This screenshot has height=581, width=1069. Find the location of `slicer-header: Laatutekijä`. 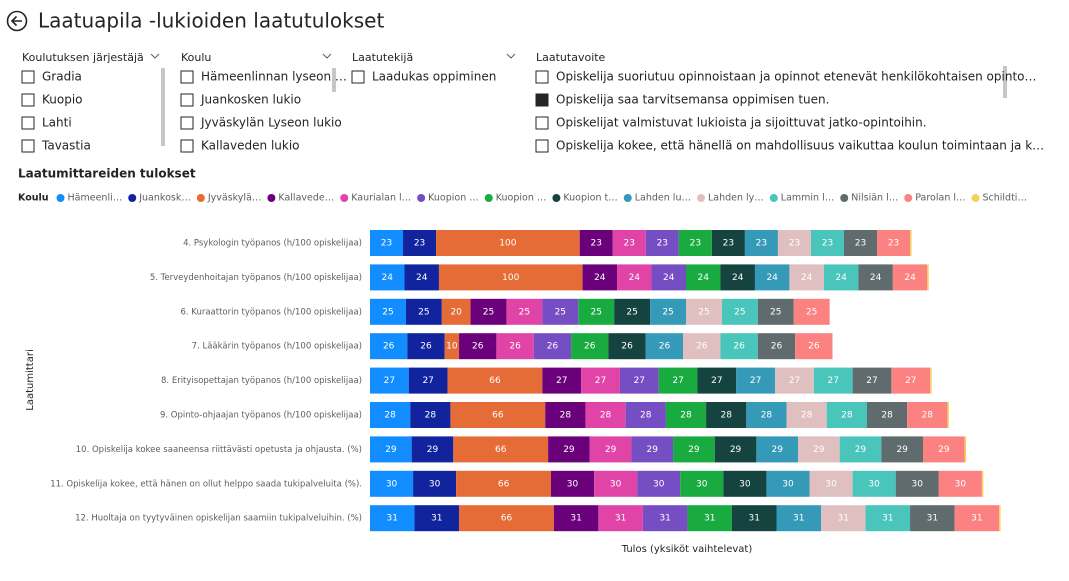

slicer-header: Laatutekijä is located at coordinates (382, 57).